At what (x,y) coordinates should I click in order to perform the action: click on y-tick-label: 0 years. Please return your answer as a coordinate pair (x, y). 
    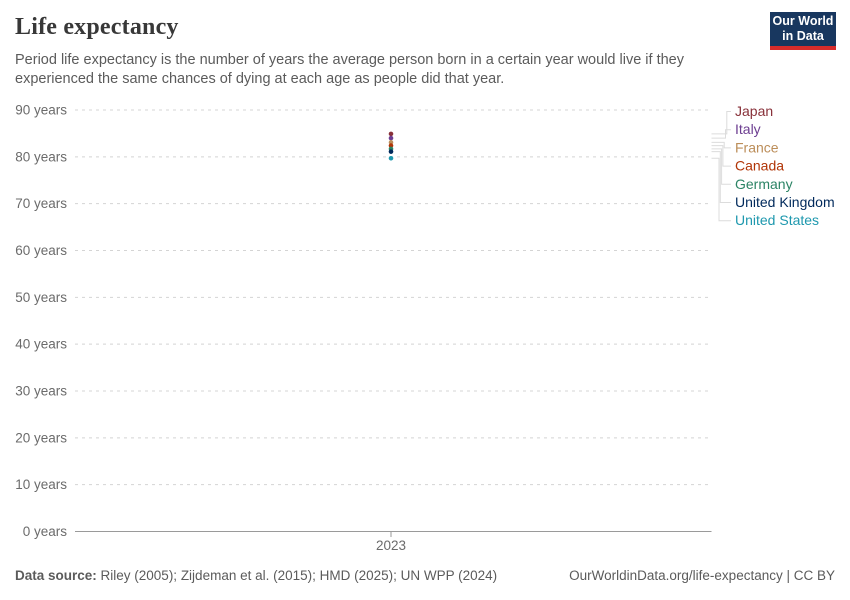
    Looking at the image, I should click on (45, 531).